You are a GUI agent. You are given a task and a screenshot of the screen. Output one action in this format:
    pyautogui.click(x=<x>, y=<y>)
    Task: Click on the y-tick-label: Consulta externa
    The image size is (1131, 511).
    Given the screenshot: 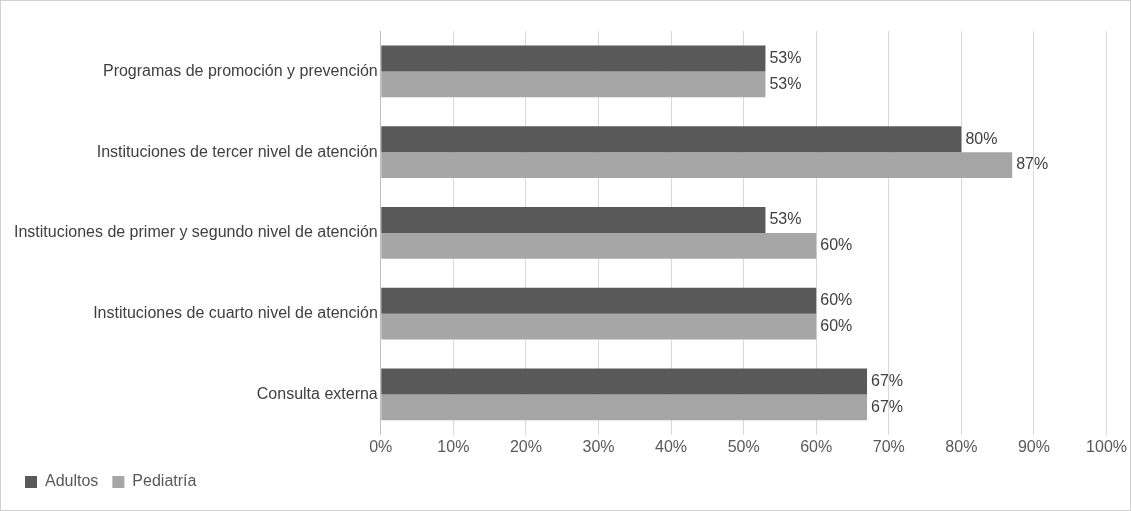 What is the action you would take?
    pyautogui.click(x=317, y=393)
    